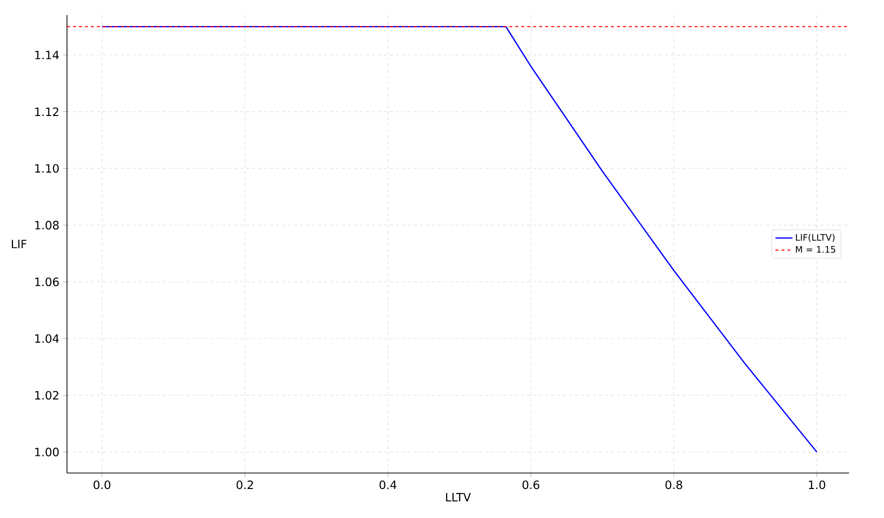 This screenshot has height=518, width=884. Describe the element at coordinates (47, 225) in the screenshot. I see `y-tick-label: 1.08` at that location.